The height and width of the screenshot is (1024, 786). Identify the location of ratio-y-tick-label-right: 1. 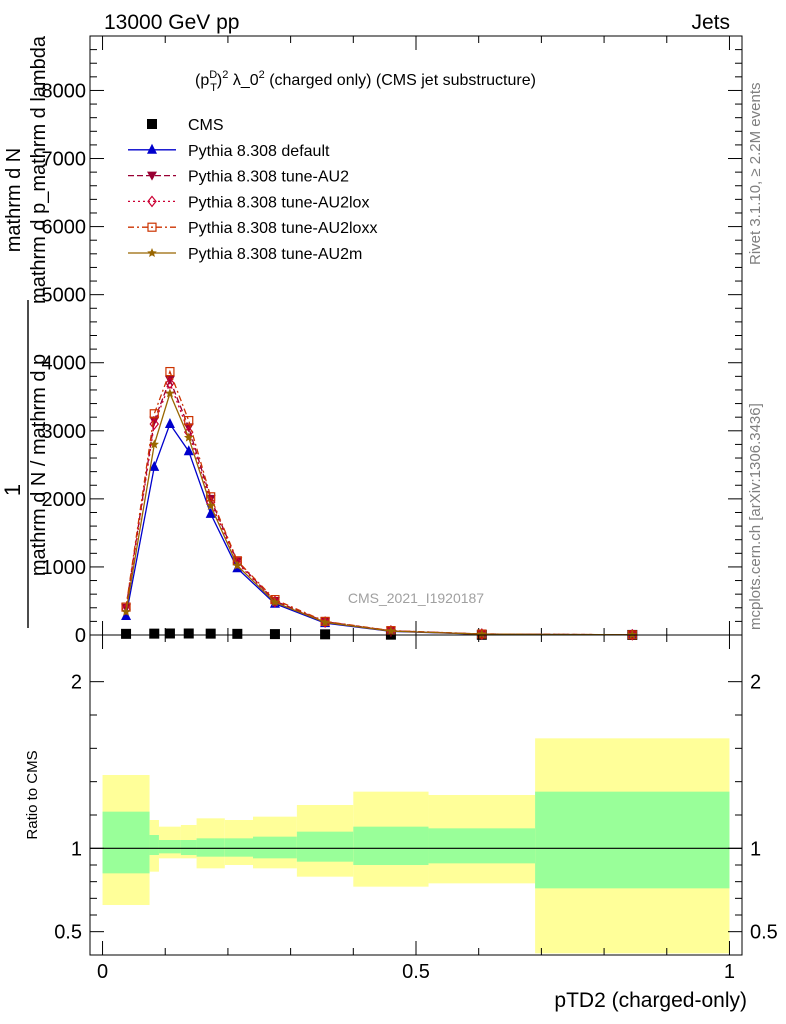
(755, 849).